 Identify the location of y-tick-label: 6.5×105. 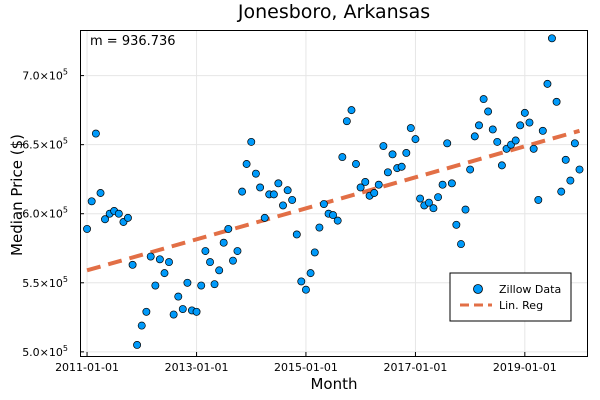
(45, 144).